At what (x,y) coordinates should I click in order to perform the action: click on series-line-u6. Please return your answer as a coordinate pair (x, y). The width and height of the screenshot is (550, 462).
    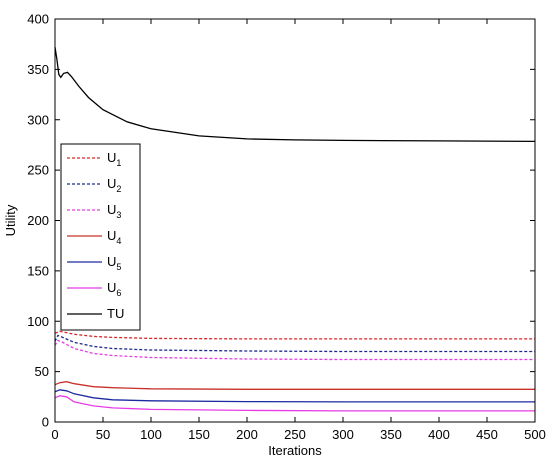
    Looking at the image, I should click on (294, 403).